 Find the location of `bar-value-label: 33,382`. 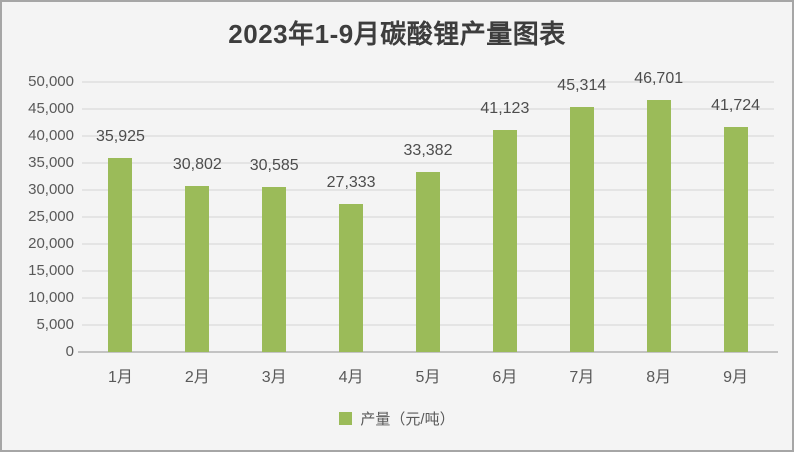

bar-value-label: 33,382 is located at coordinates (428, 150).